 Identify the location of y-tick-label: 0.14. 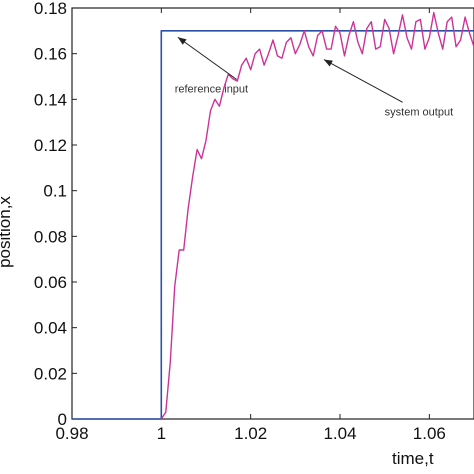
(50, 99).